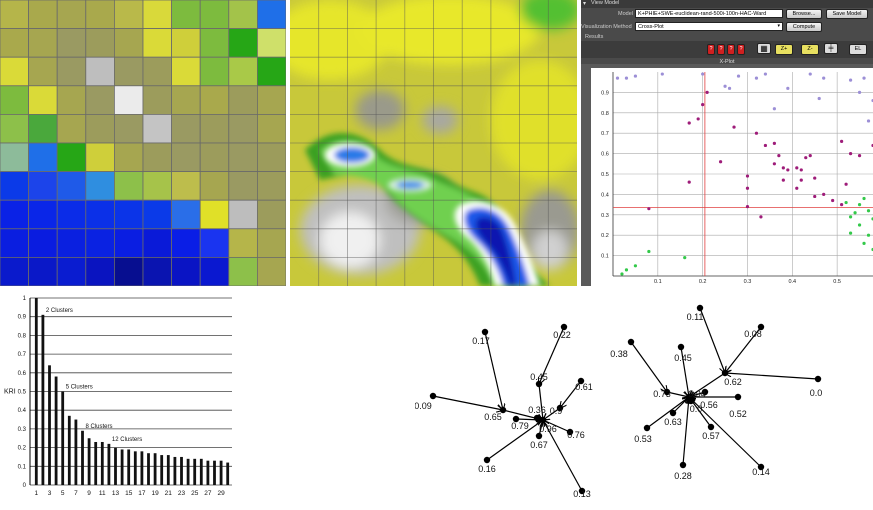 Image resolution: width=873 pixels, height=510 pixels. What do you see at coordinates (731, 49) in the screenshot?
I see `help-button-3: ?` at bounding box center [731, 49].